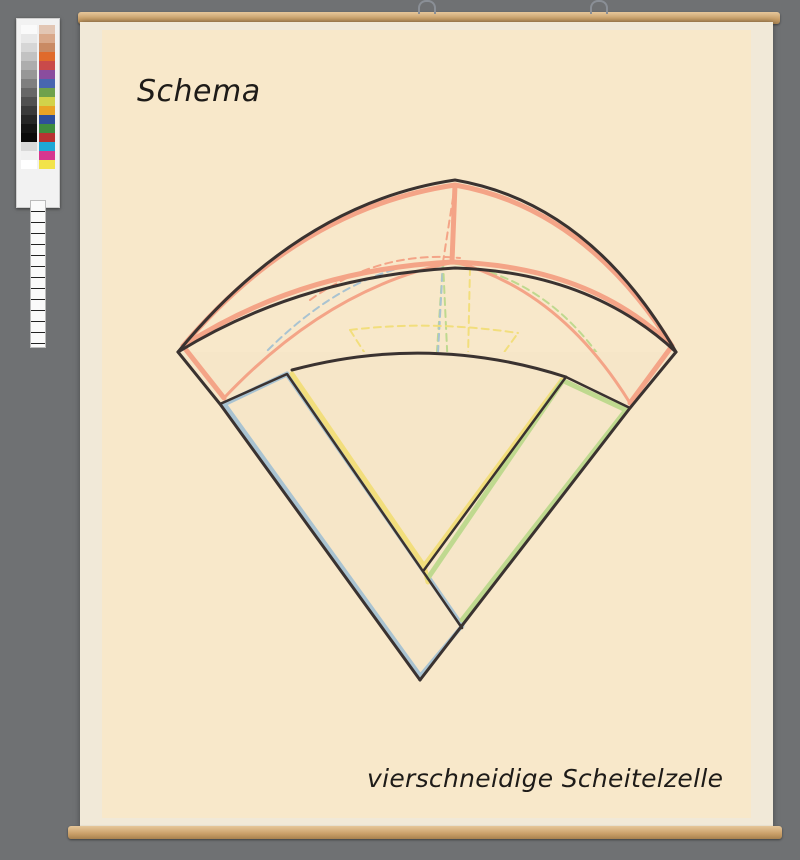 This screenshot has width=800, height=860. Describe the element at coordinates (427, 310) in the screenshot. I see `front-arch-outline` at that location.